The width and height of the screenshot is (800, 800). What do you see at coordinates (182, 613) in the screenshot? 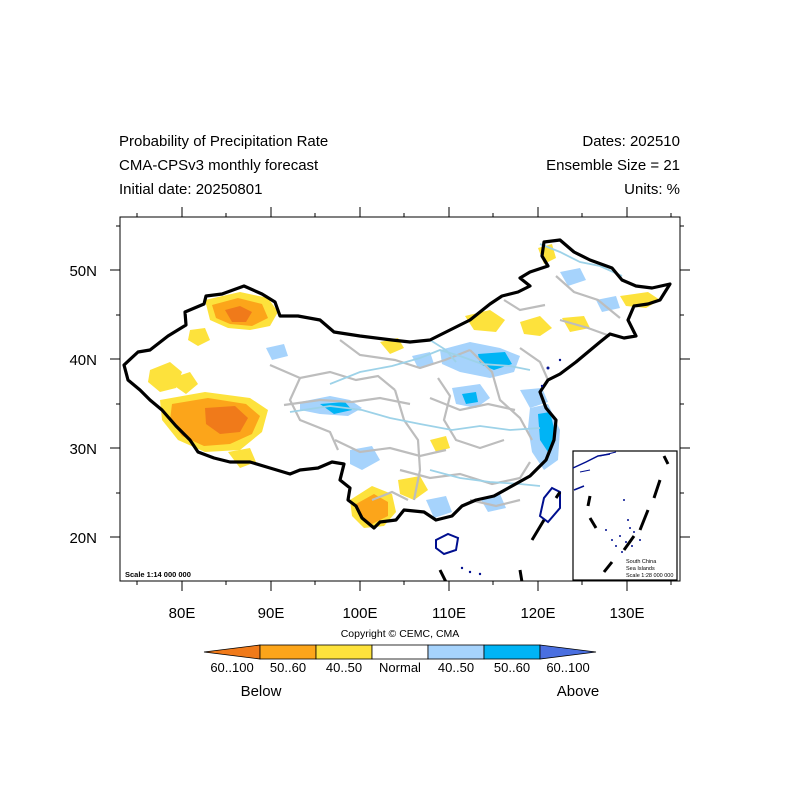
I see `lon-label: 80E` at bounding box center [182, 613].